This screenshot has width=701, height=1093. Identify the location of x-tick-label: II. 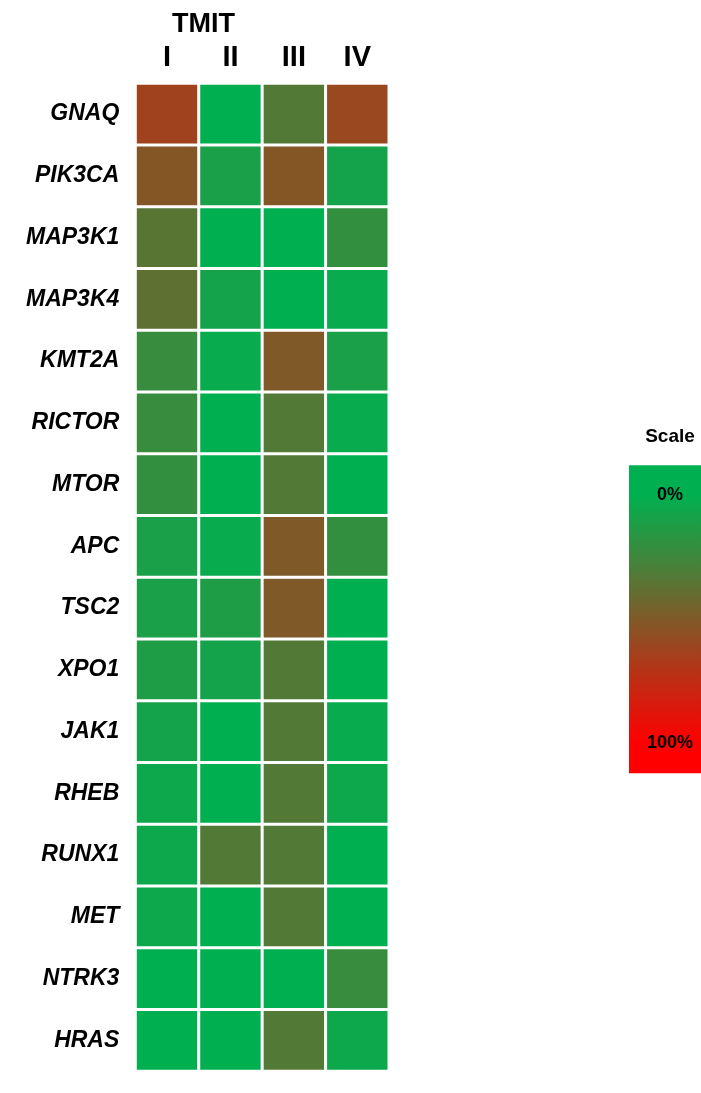
(230, 55).